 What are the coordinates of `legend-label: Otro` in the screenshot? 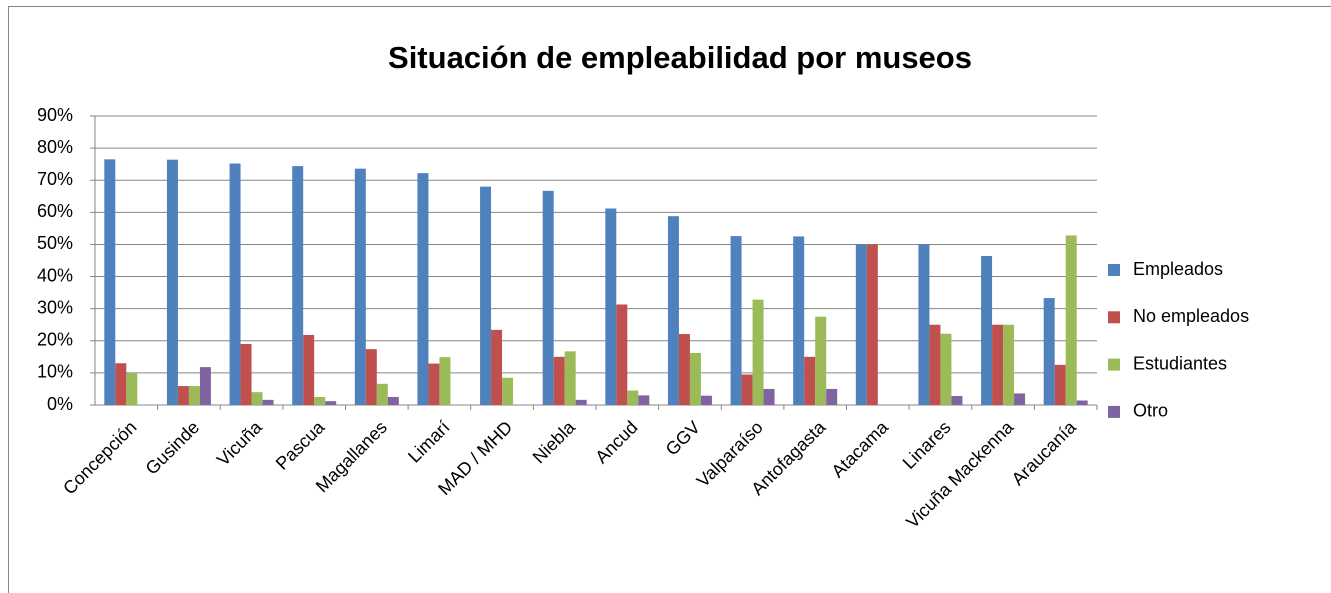 It's located at (1150, 411).